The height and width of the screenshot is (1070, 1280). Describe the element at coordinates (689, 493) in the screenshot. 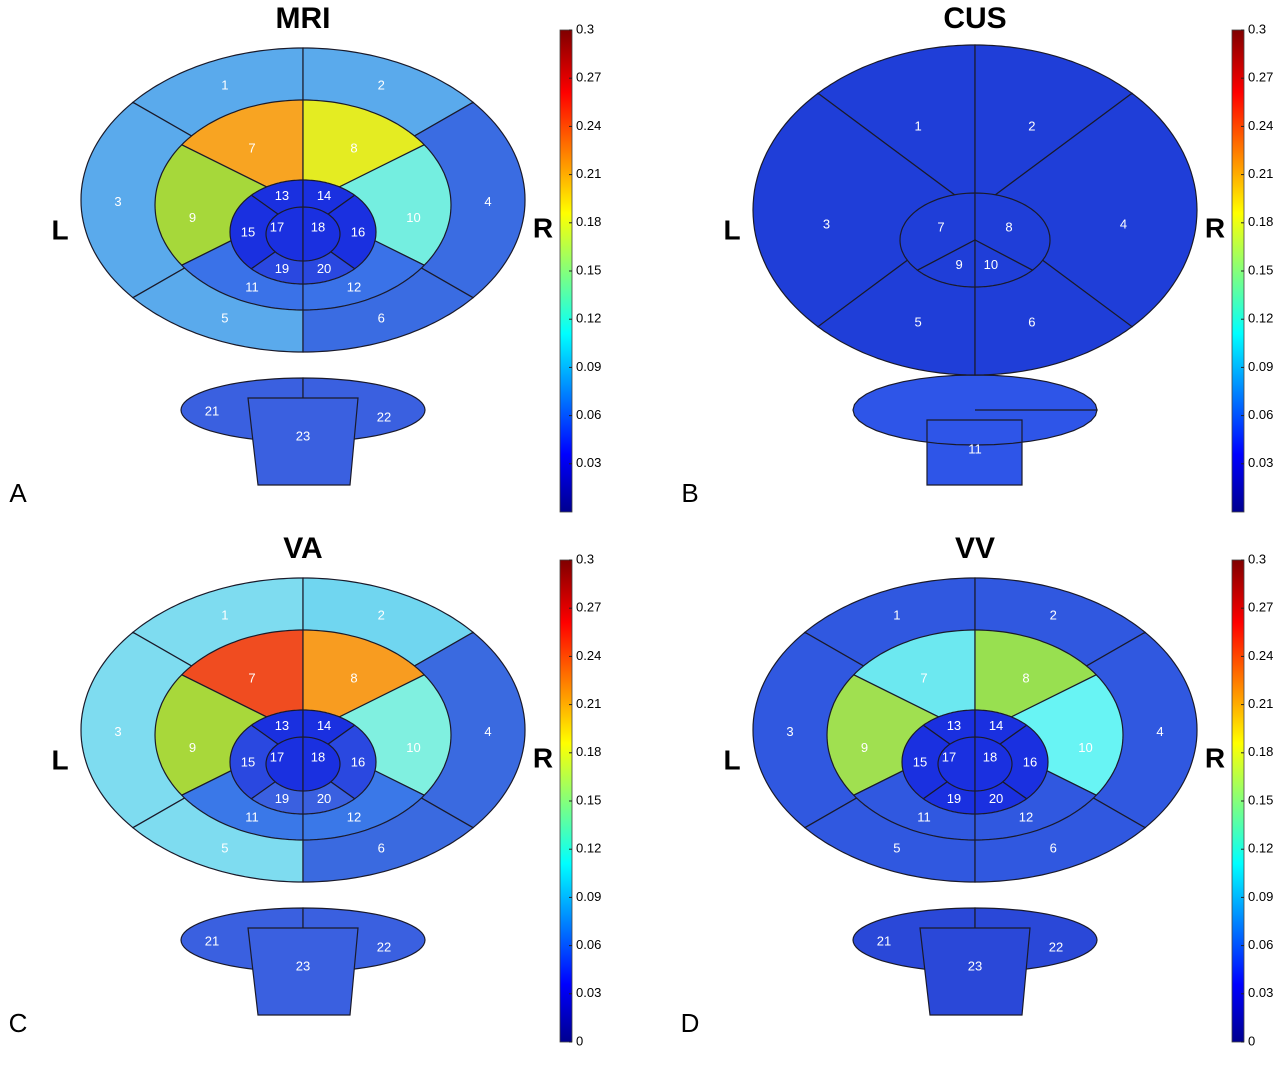

I see `panel-letter: B` at that location.